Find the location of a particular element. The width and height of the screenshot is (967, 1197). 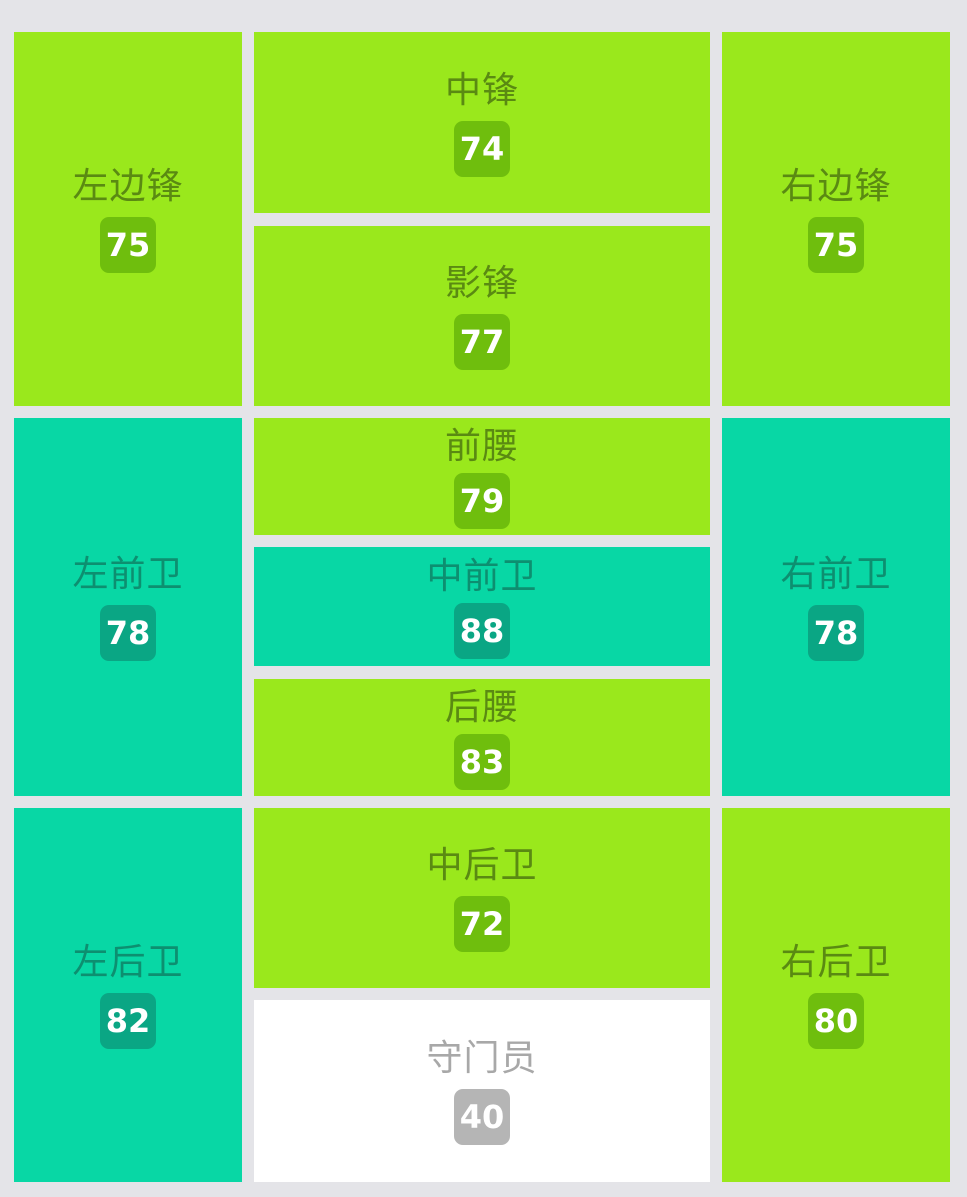

position-label: 左后卫 is located at coordinates (128, 962).